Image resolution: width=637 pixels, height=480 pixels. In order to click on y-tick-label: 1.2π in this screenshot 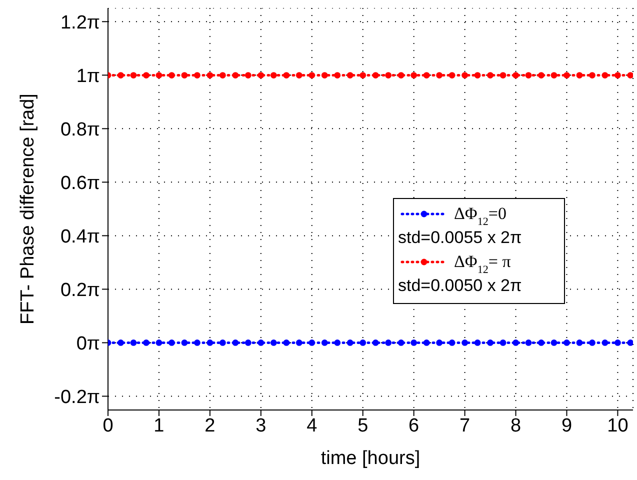, I will do `click(80, 23)`.